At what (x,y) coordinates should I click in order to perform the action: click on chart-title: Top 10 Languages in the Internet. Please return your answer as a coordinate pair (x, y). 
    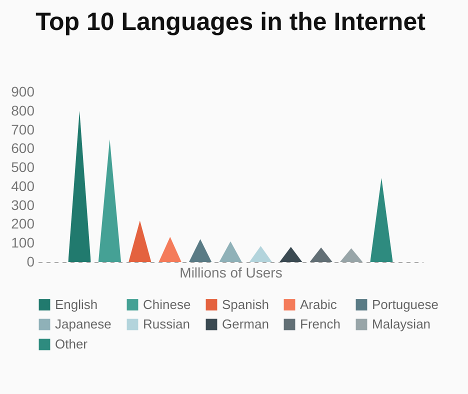
    Looking at the image, I should click on (231, 22).